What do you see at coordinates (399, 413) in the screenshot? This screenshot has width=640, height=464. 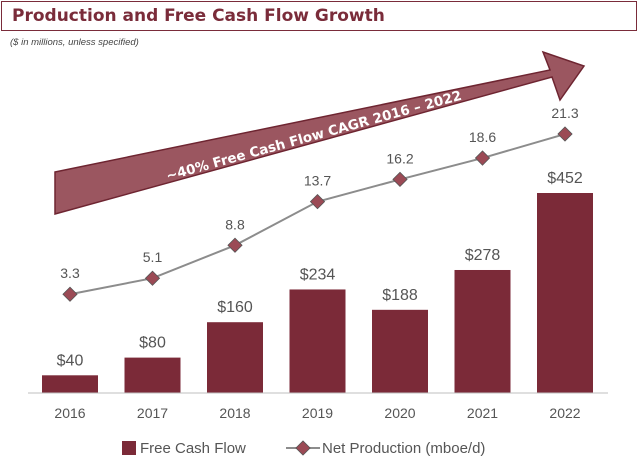 I see `x-tick-2020: 2020` at bounding box center [399, 413].